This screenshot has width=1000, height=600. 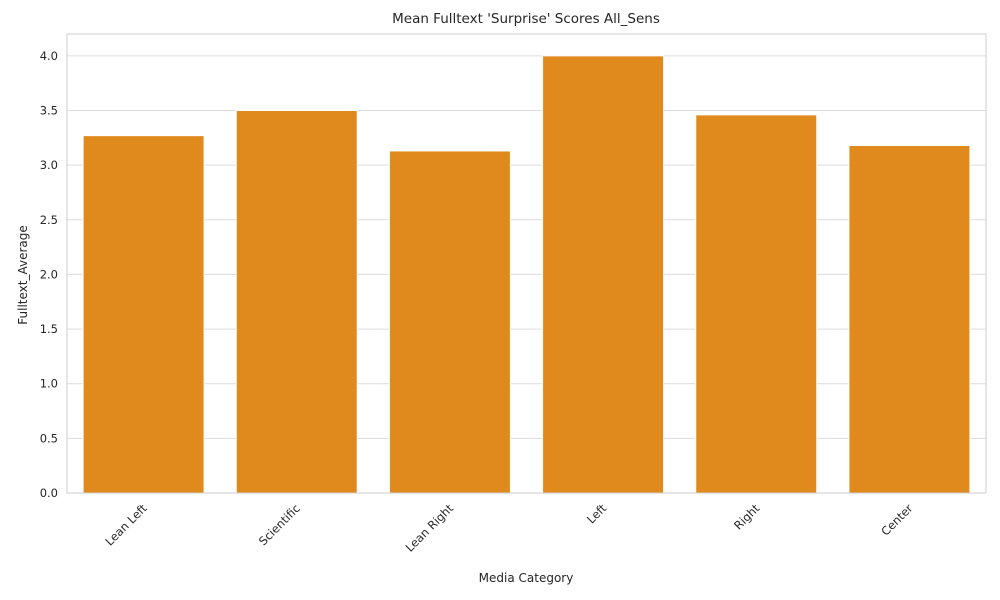 I want to click on y-tick-label: 3.5, so click(x=49, y=111).